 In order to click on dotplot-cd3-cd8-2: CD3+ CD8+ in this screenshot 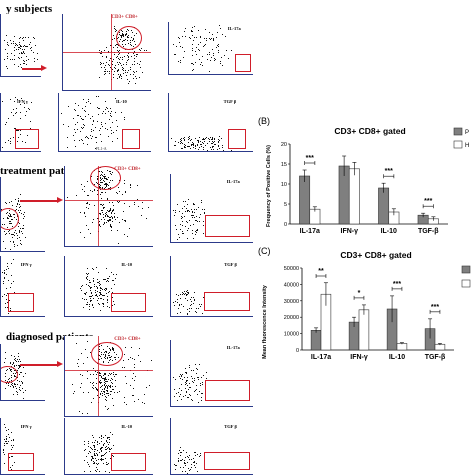, I will do `click(108, 206)`.